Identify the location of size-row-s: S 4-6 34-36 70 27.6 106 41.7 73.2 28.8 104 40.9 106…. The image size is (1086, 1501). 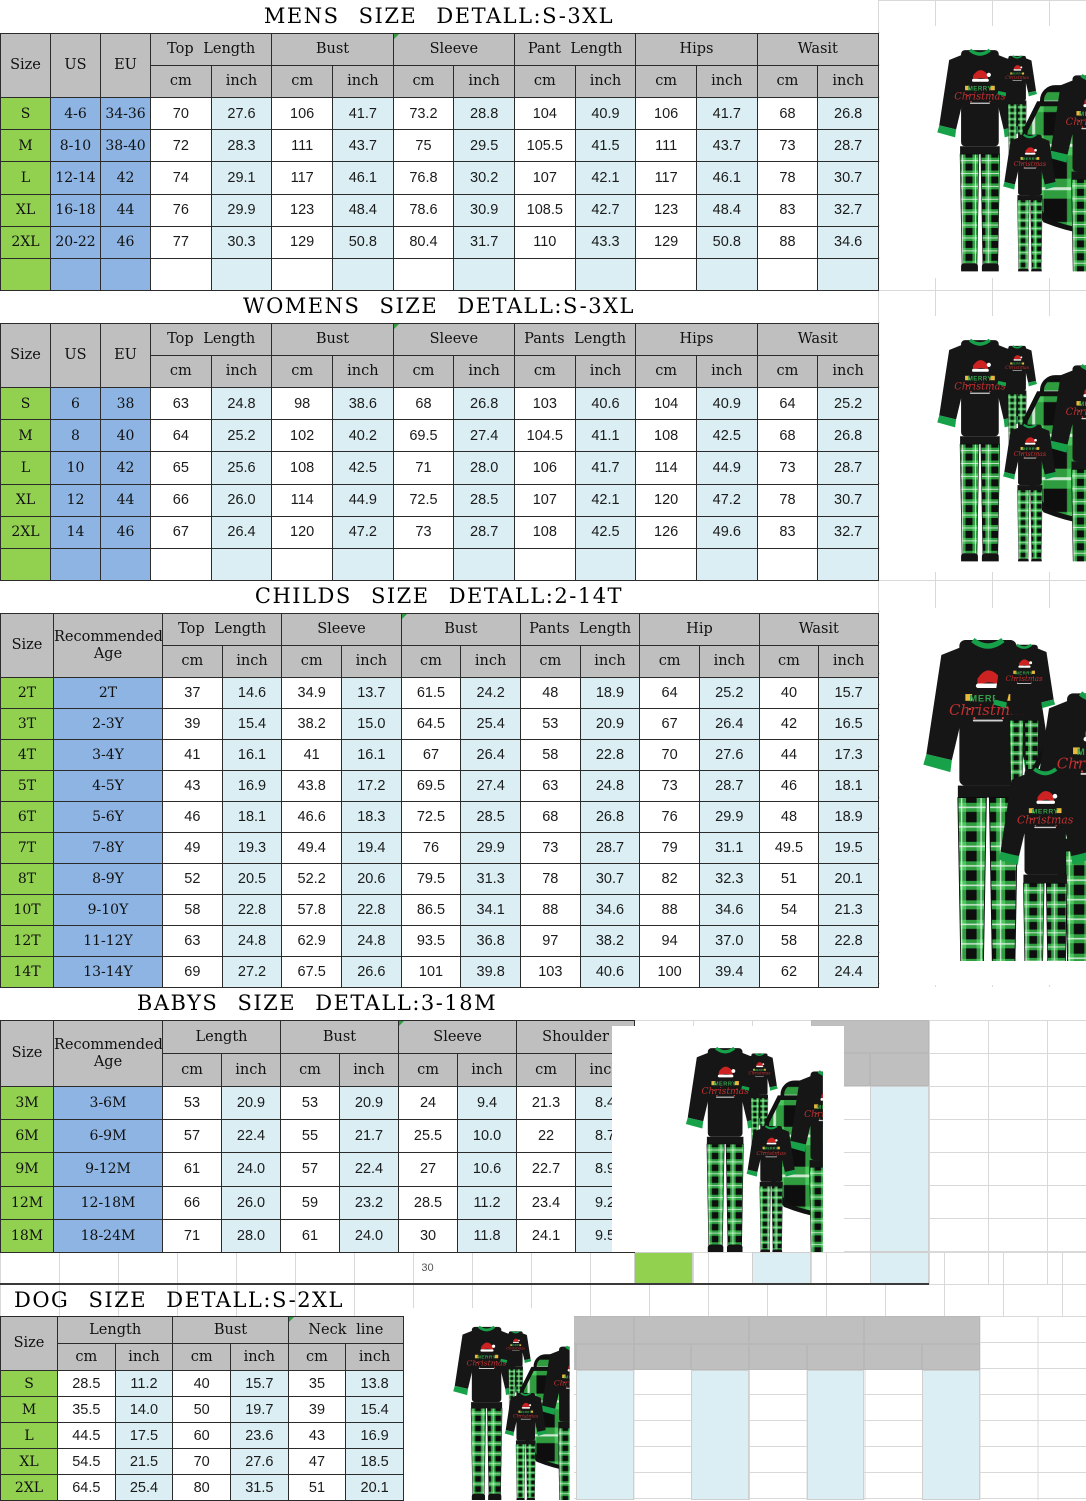
(439, 113).